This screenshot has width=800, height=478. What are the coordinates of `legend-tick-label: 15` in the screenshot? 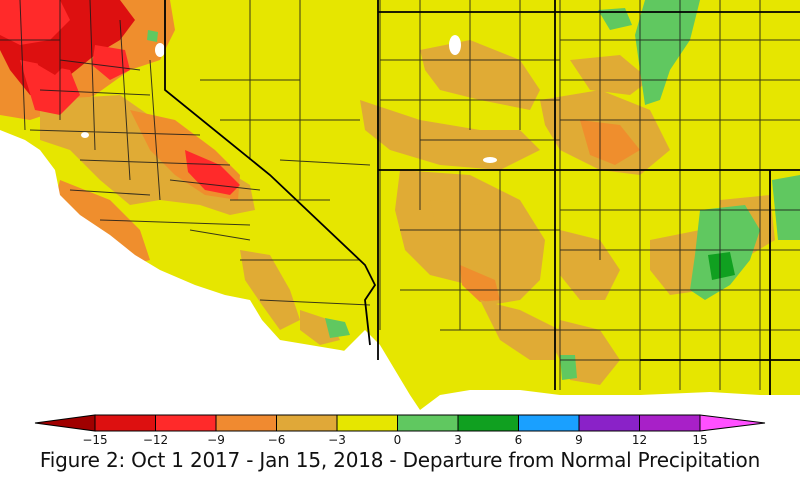 It's located at (699, 440).